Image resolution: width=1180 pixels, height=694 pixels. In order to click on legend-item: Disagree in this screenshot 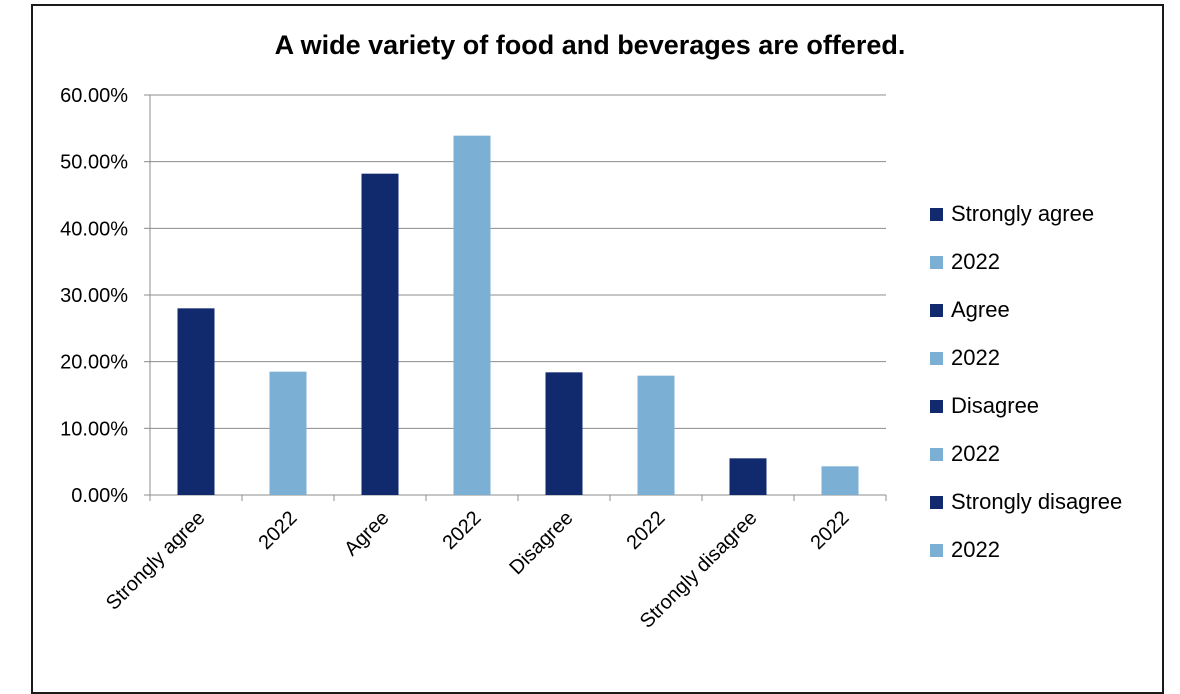, I will do `click(1045, 406)`.